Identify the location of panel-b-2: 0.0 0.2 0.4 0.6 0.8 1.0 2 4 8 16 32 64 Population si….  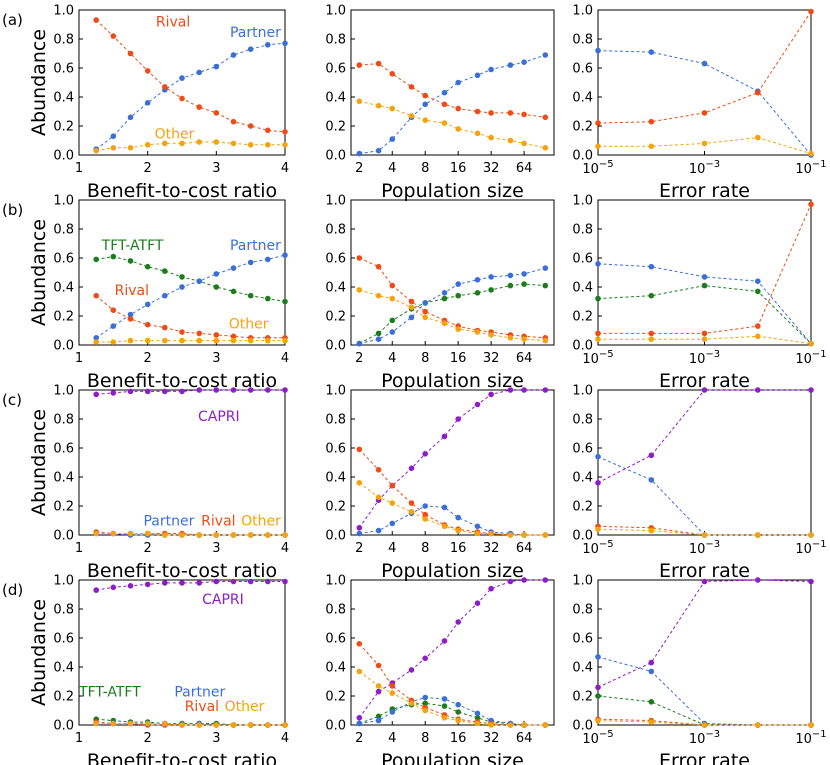
(440, 293).